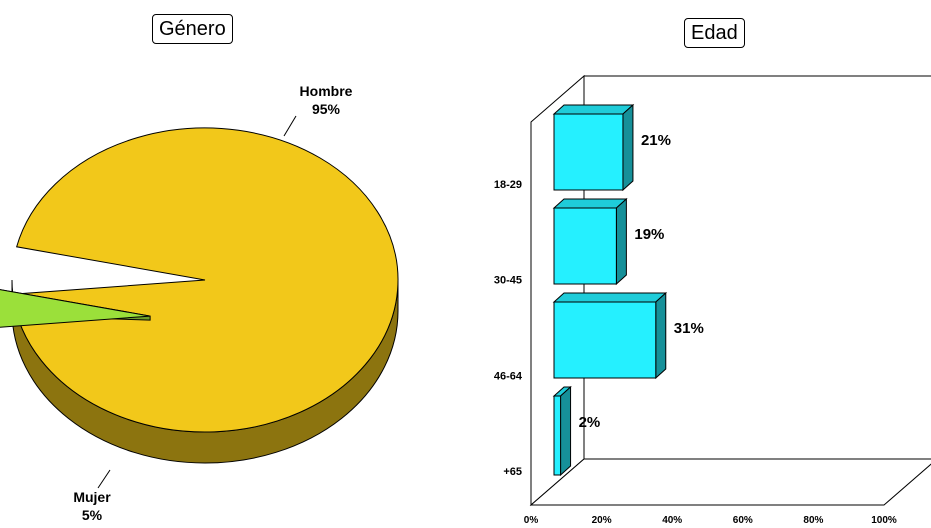  What do you see at coordinates (743, 520) in the screenshot?
I see `x-tick-label: 60%` at bounding box center [743, 520].